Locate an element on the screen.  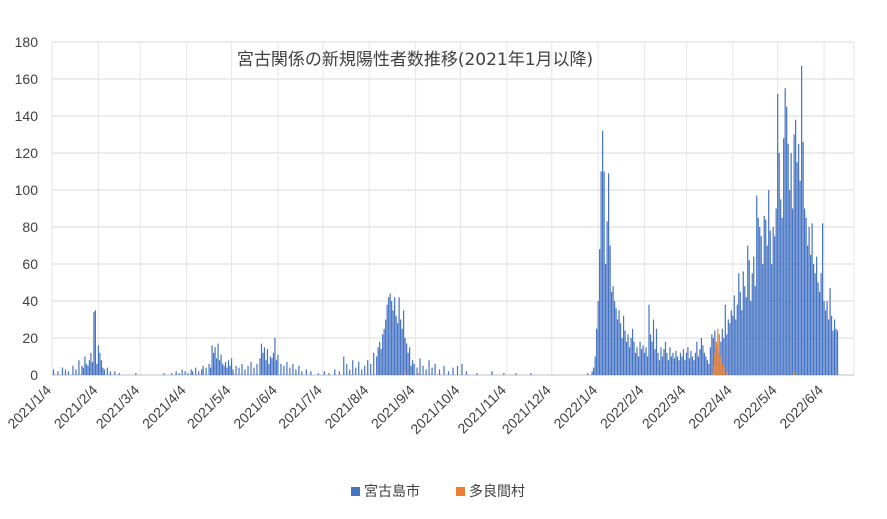
y-tick-label: 120 is located at coordinates (27, 153).